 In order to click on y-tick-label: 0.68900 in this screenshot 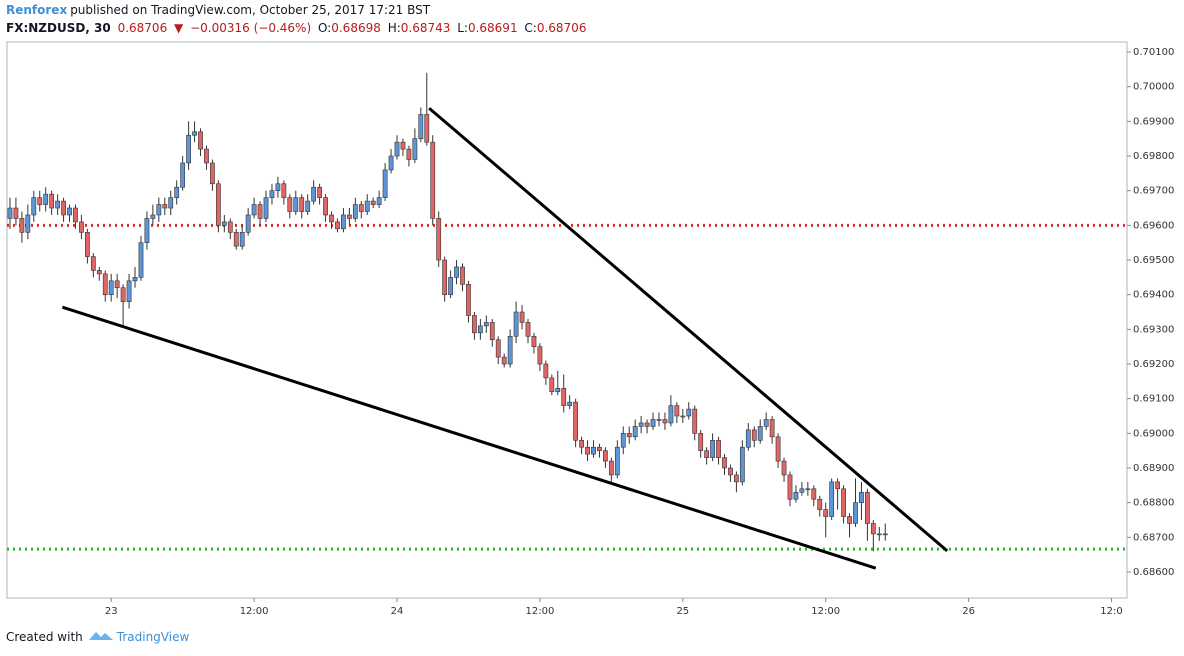, I will do `click(1153, 468)`.